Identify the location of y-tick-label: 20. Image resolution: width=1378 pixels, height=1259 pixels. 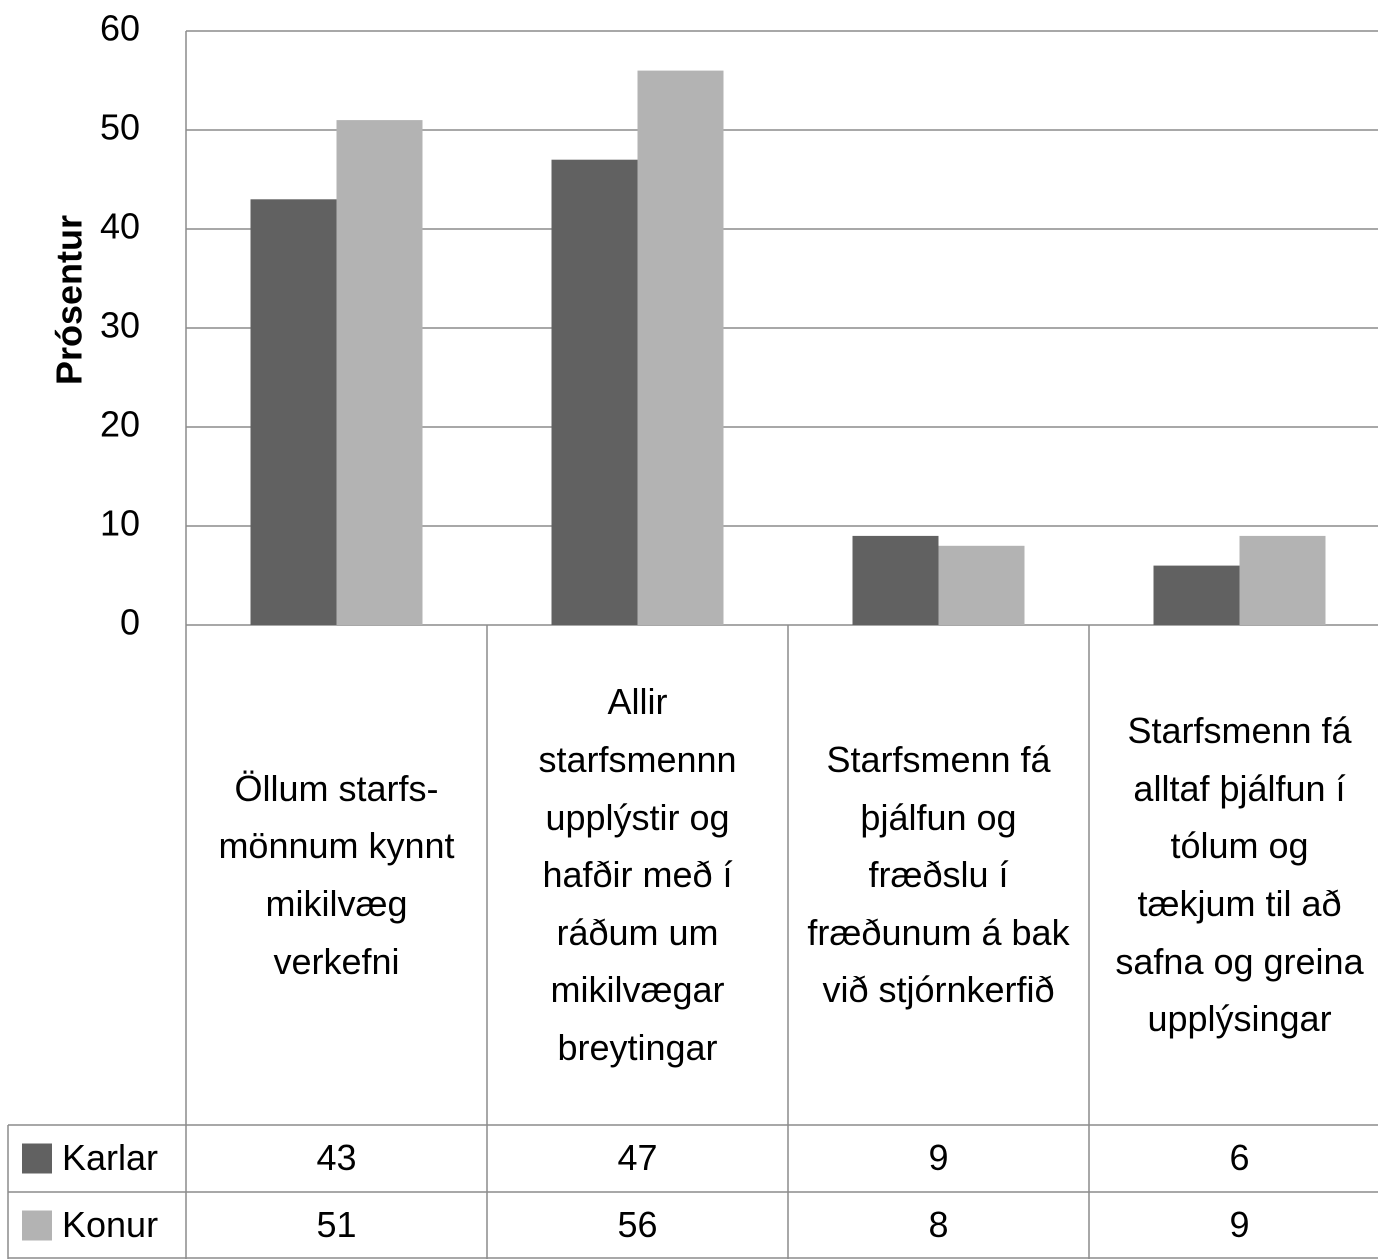
(120, 424).